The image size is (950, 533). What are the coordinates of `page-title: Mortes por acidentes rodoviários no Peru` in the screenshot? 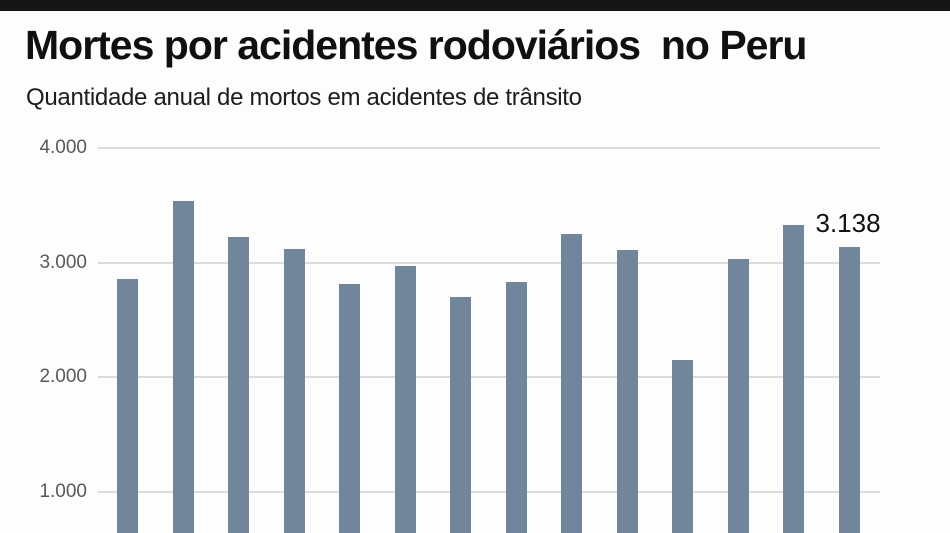 It's located at (416, 45).